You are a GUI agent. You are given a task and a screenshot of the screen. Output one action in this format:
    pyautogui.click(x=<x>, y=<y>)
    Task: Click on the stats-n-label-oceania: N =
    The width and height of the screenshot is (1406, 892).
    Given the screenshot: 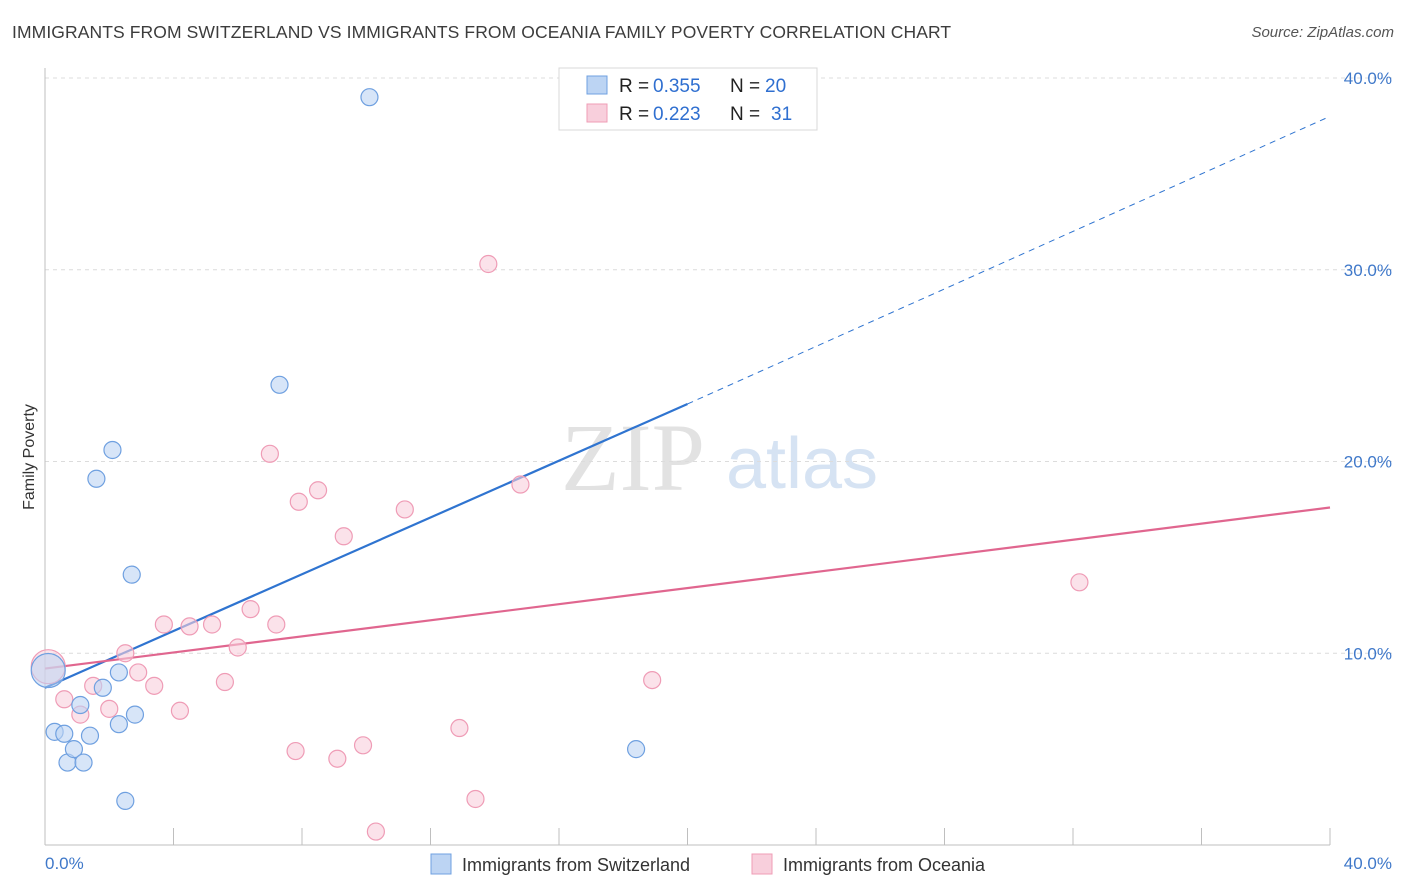 What is the action you would take?
    pyautogui.click(x=745, y=114)
    